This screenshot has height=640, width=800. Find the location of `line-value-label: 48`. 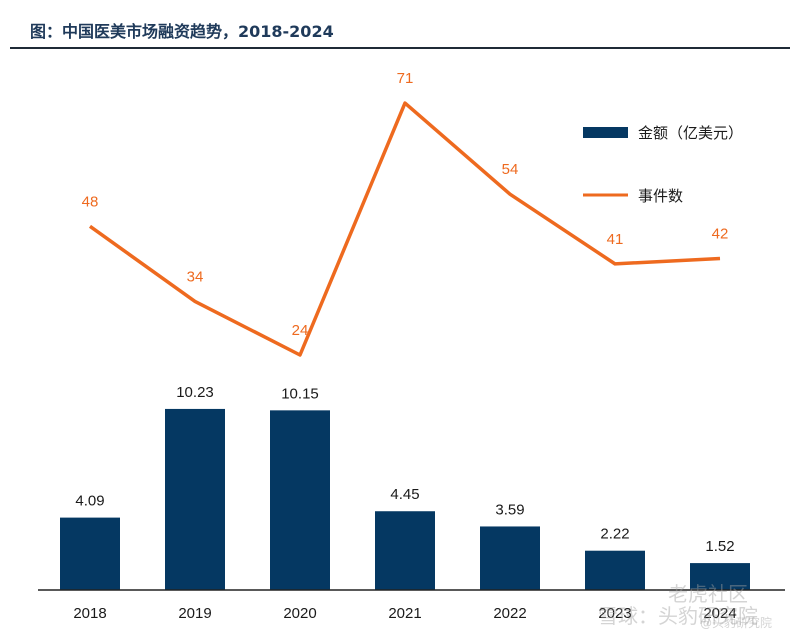

line-value-label: 48 is located at coordinates (90, 201).